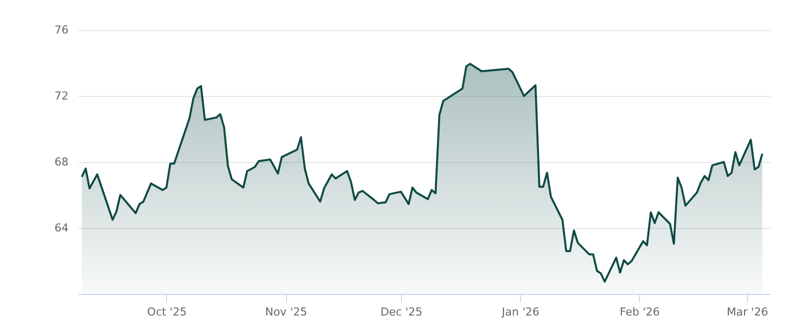 The image size is (800, 324). Describe the element at coordinates (61, 162) in the screenshot. I see `y-tick-label: 68` at that location.